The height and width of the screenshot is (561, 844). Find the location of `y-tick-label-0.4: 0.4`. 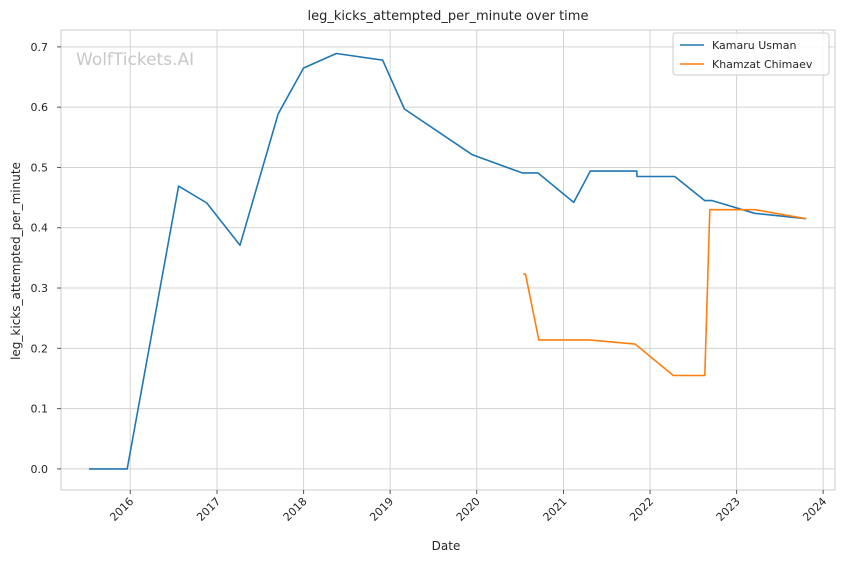

y-tick-label-0.4: 0.4 is located at coordinates (40, 228).